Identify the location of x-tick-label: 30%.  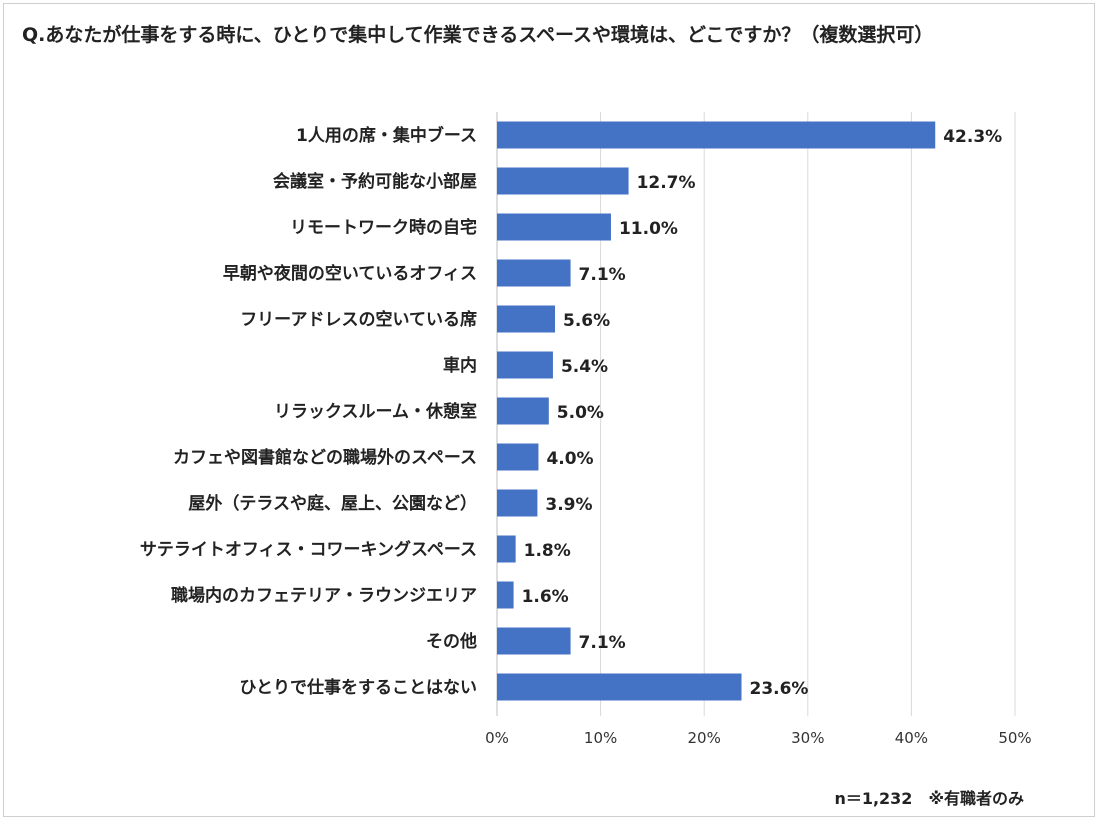
(807, 738).